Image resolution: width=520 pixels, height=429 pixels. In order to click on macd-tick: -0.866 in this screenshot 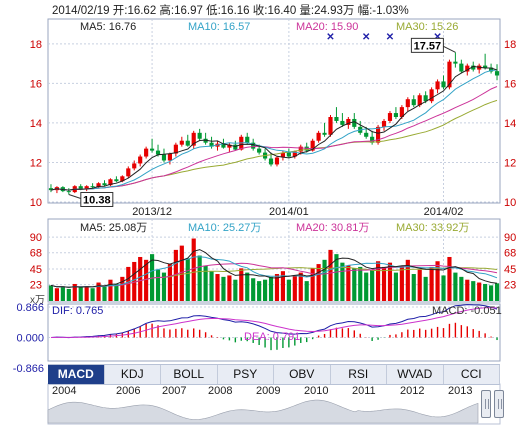, I will do `click(28, 369)`.